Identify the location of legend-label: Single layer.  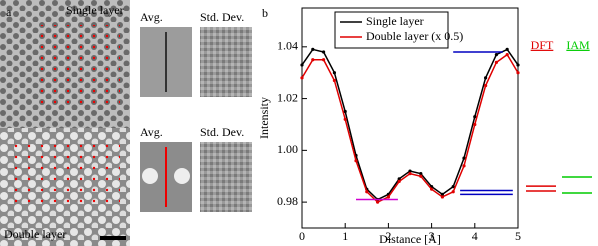
(395, 21).